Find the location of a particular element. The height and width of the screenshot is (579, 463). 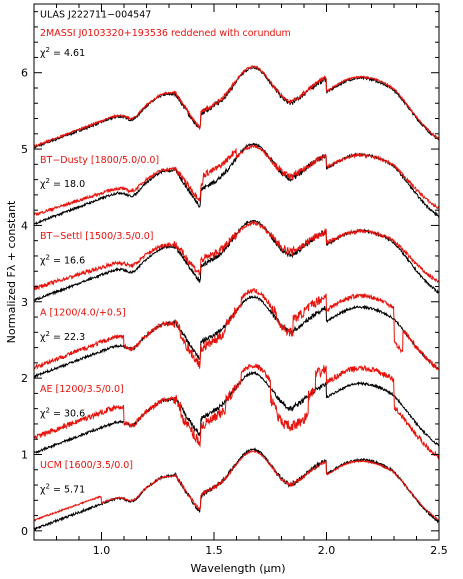

chi2-label: χ2 = 18.0 is located at coordinates (62, 183).